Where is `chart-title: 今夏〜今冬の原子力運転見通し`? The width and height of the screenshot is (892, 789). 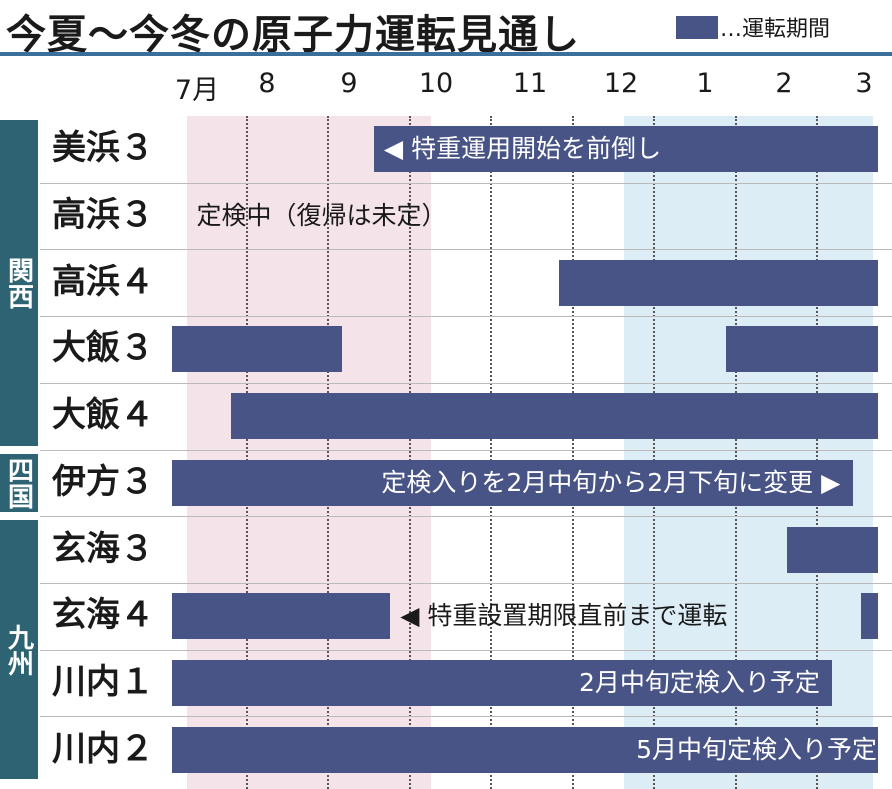 chart-title: 今夏〜今冬の原子力運転見通し is located at coordinates (293, 35).